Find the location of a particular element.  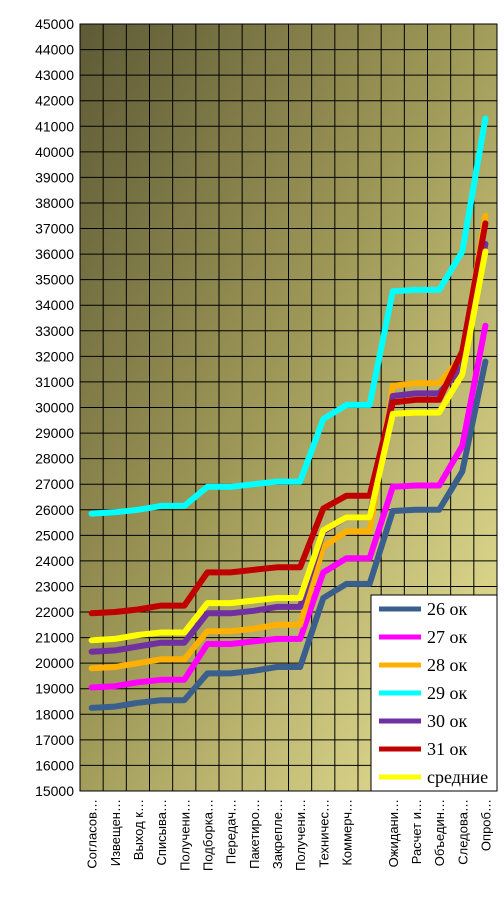

y-tick-label: 30000 is located at coordinates (54, 408).